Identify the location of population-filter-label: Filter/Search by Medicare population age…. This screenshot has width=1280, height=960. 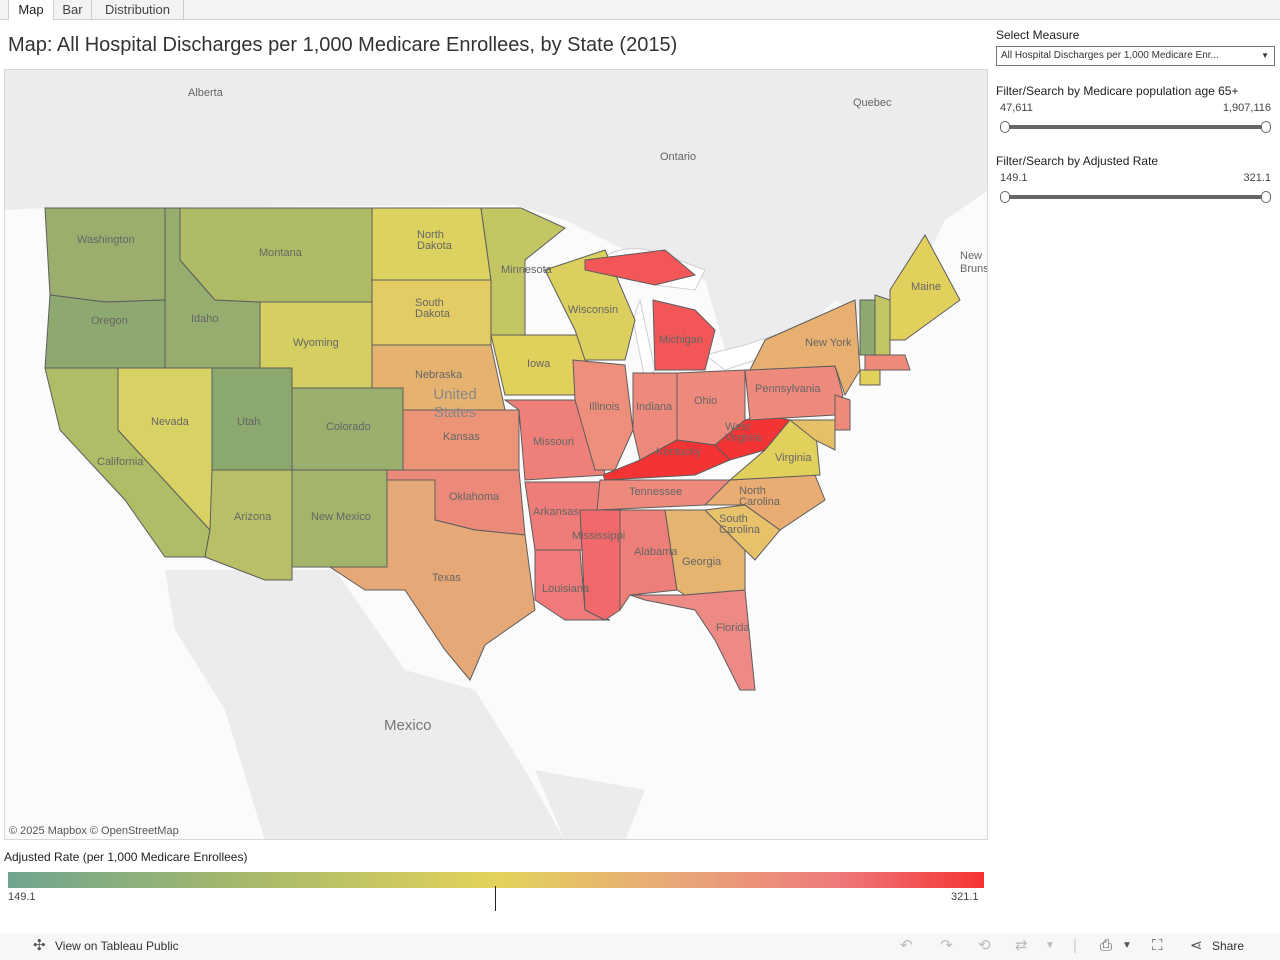
(1117, 91).